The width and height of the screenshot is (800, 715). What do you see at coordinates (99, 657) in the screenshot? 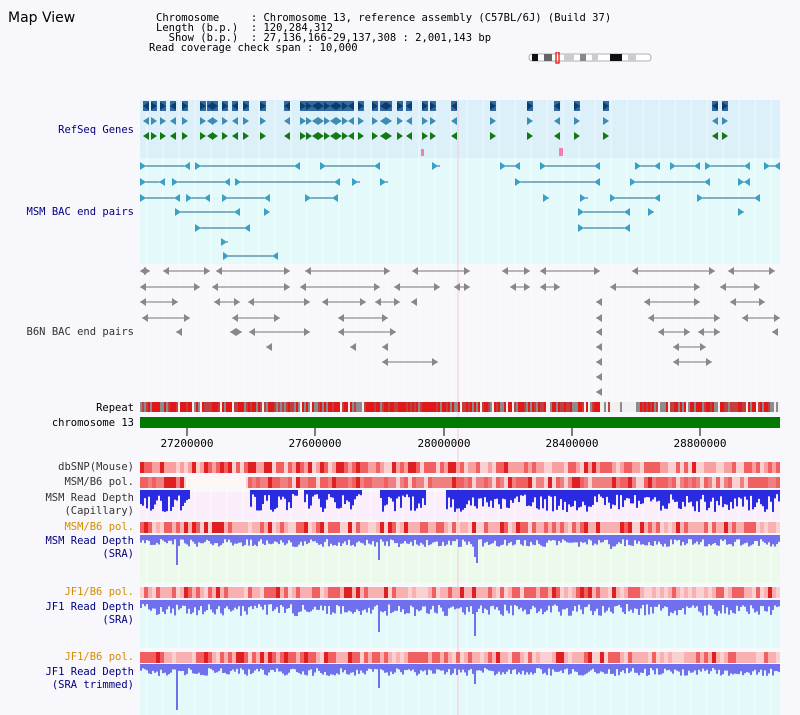
I see `jf1-b6-polymorphism-label-2: JF1/B6 pol.` at bounding box center [99, 657].